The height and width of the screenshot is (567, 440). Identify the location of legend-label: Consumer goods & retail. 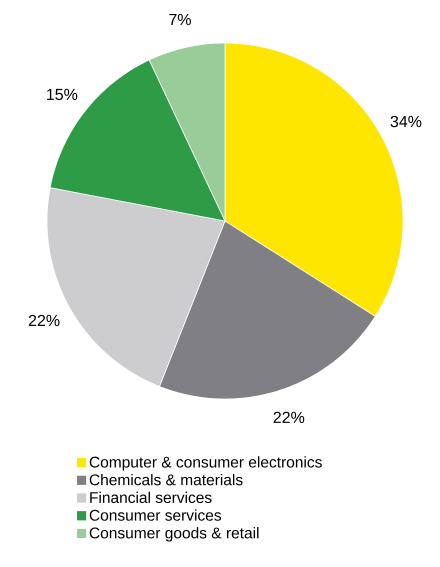
(174, 534).